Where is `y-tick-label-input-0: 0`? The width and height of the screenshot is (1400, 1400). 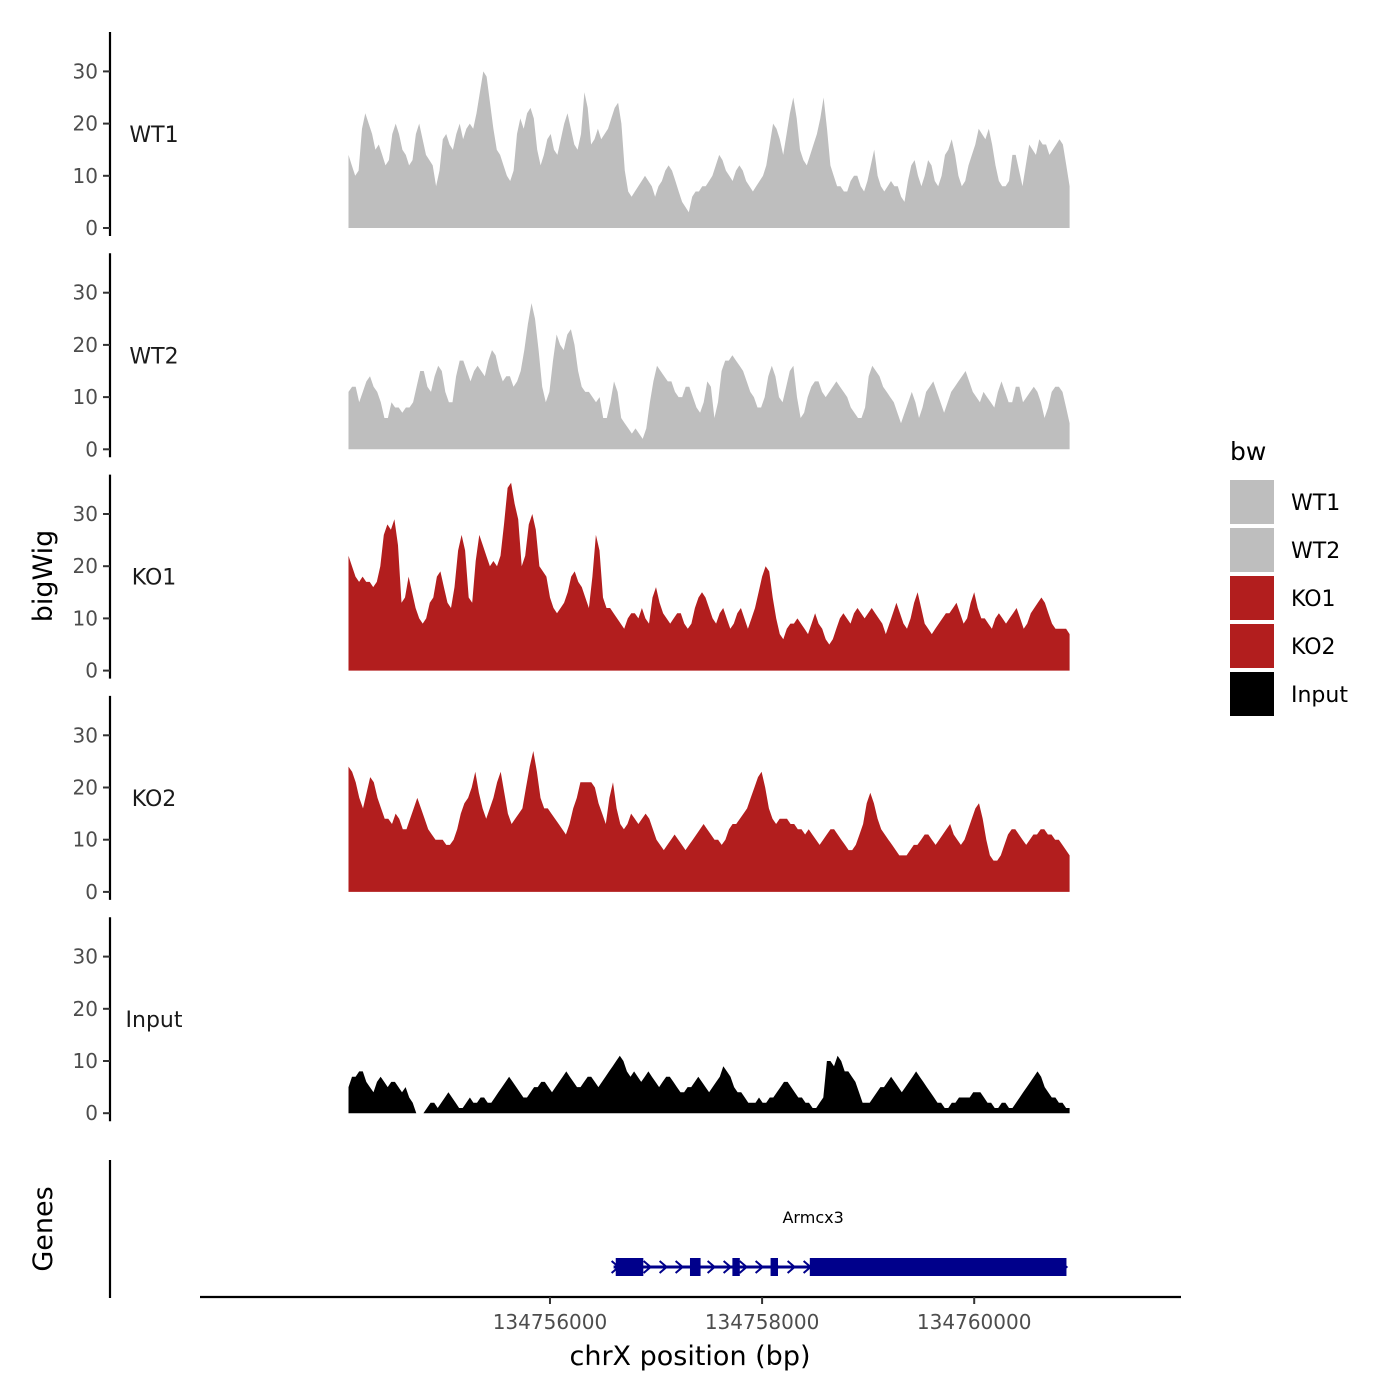
y-tick-label-input-0: 0 is located at coordinates (91, 1113).